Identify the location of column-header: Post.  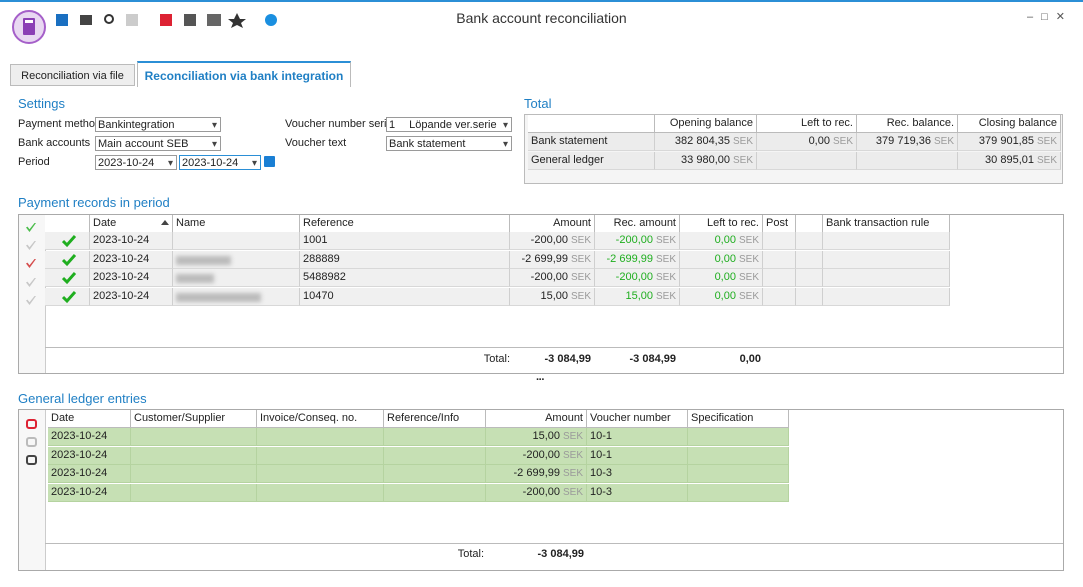
(779, 224).